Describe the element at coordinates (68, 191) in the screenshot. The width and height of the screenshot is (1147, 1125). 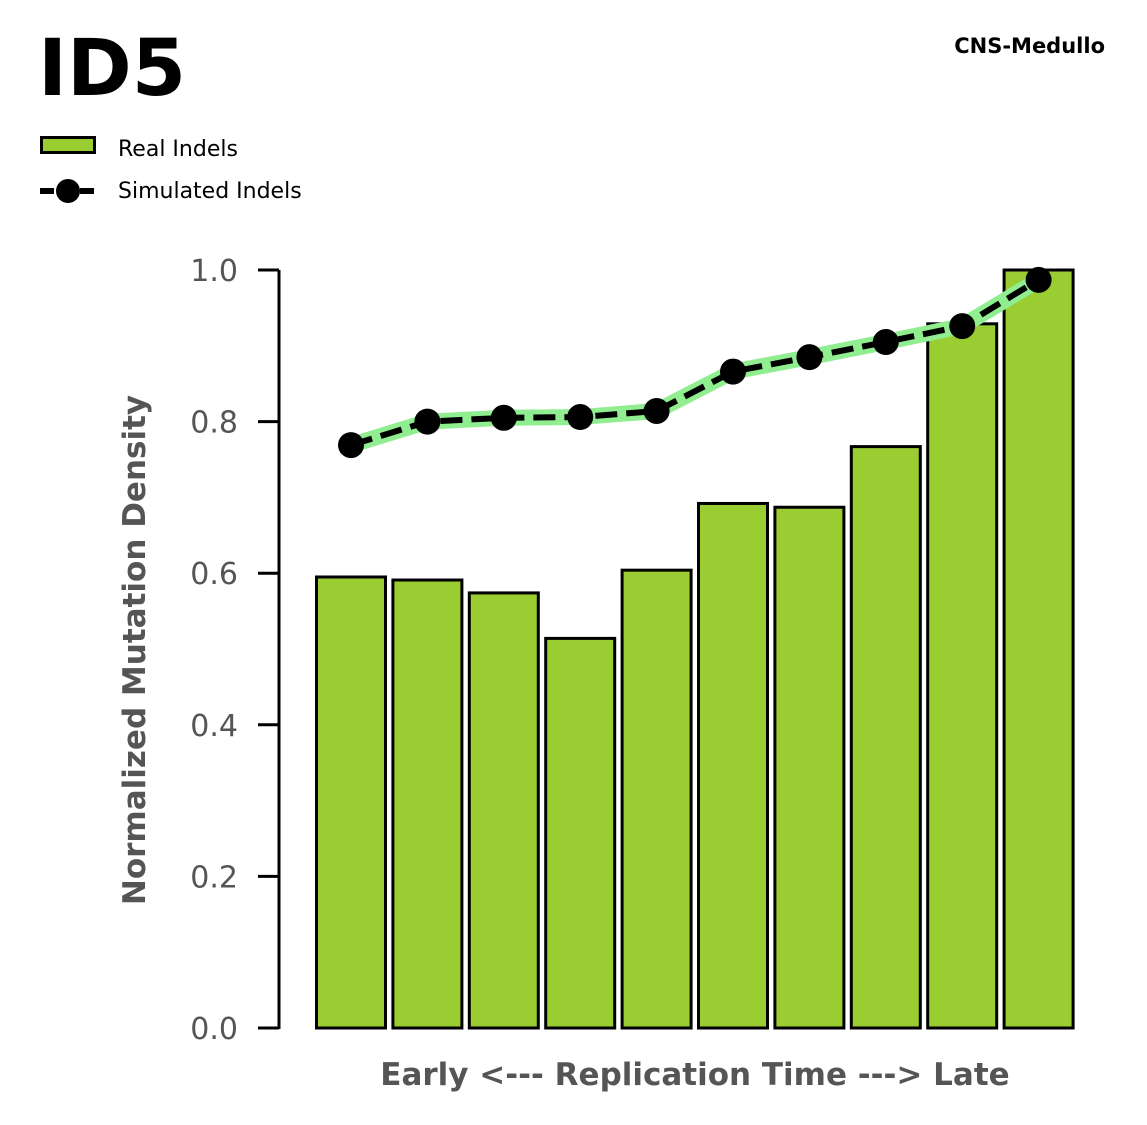
I see `legend-line-marker-icon` at that location.